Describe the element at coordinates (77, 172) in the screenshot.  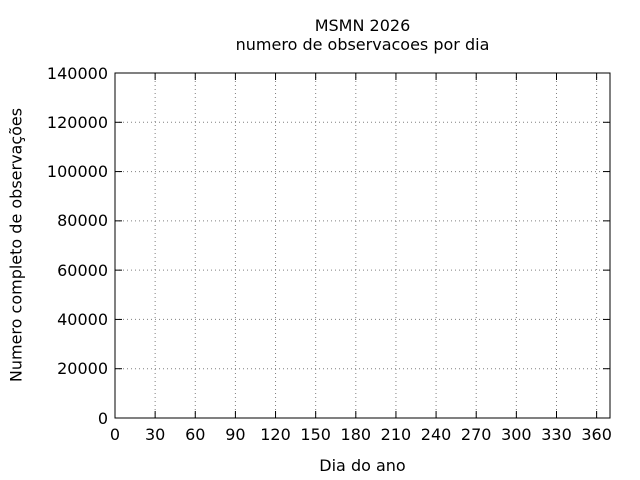
I see `y-tick-label: 100000` at that location.